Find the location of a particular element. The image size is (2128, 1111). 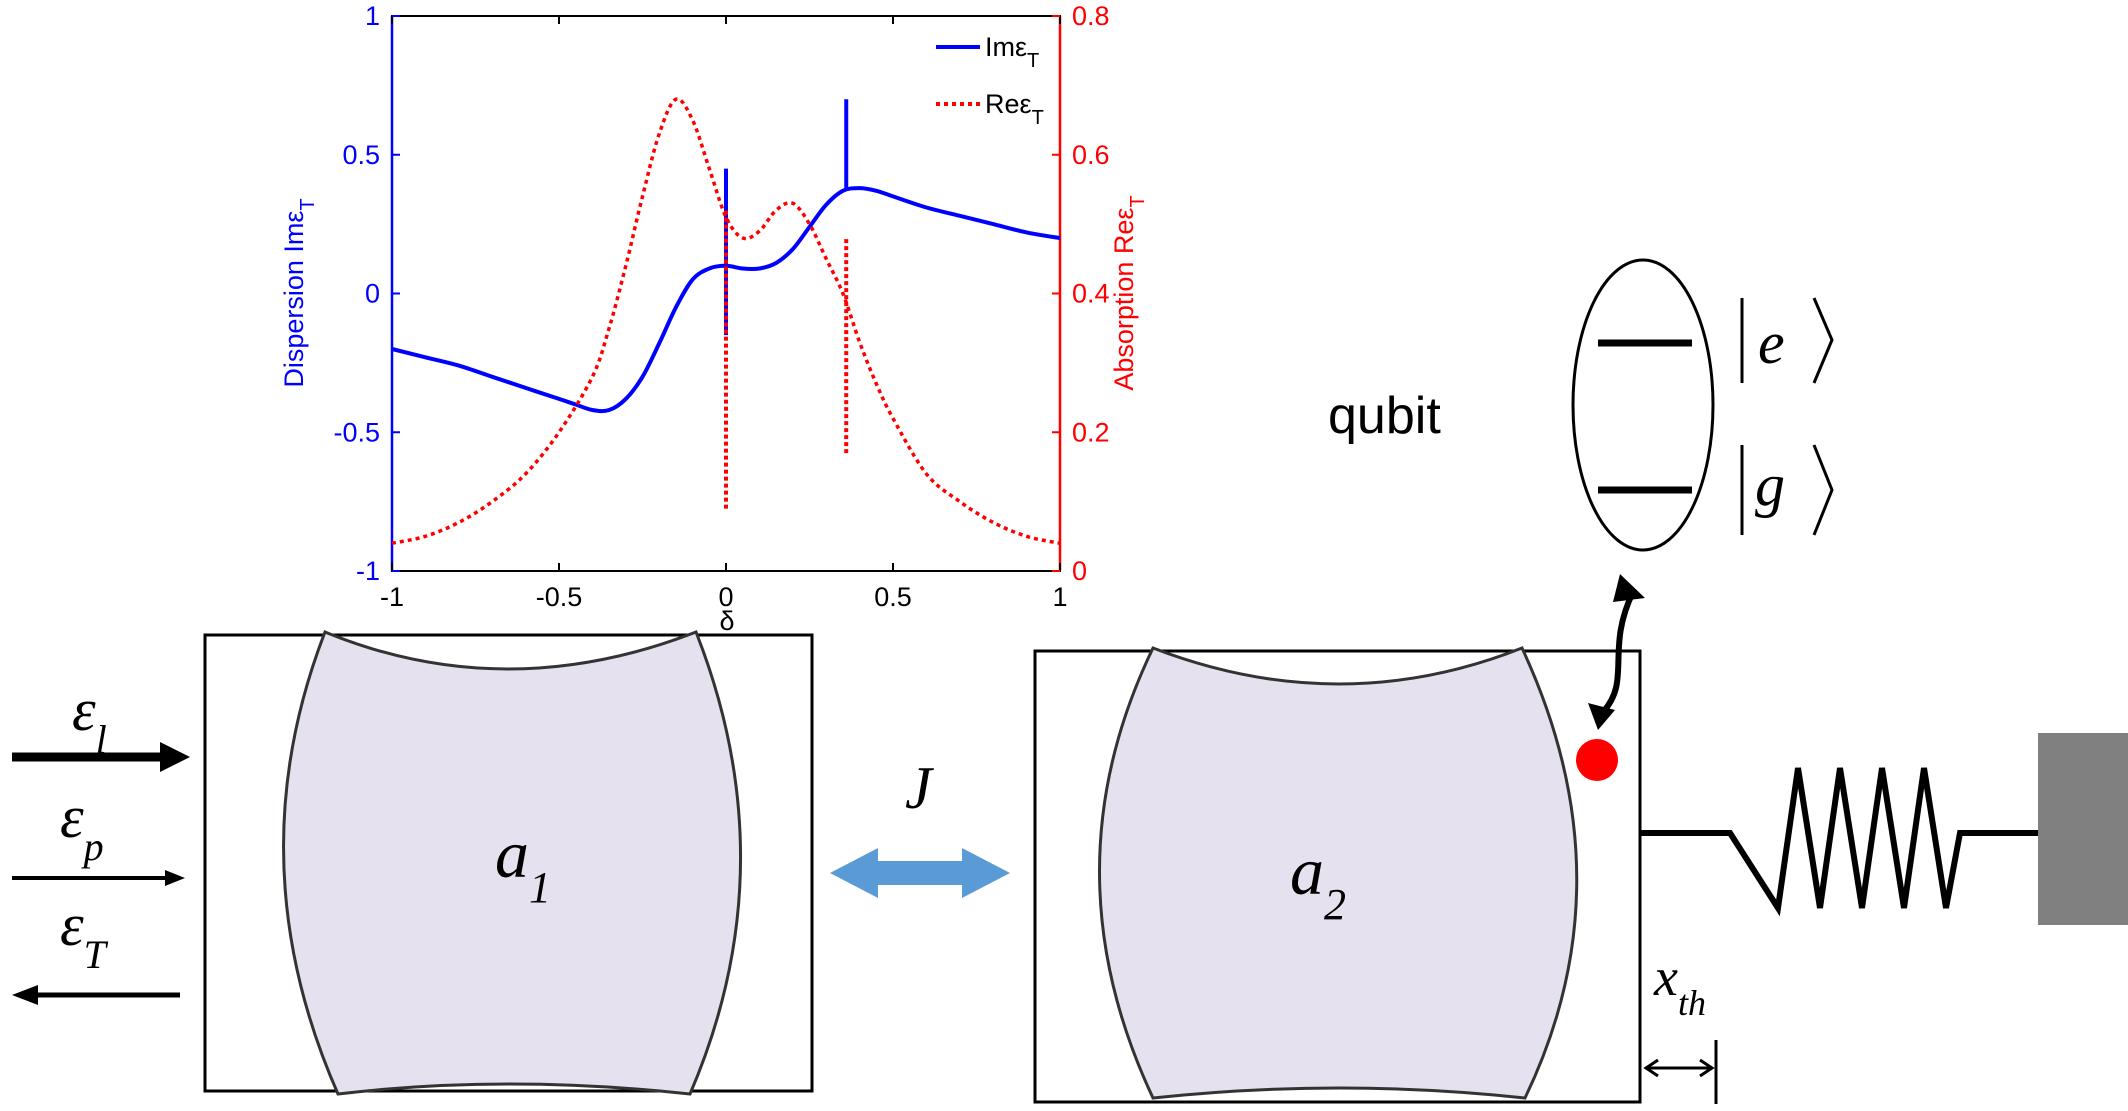

cavity-2: a2 is located at coordinates (1337, 875).